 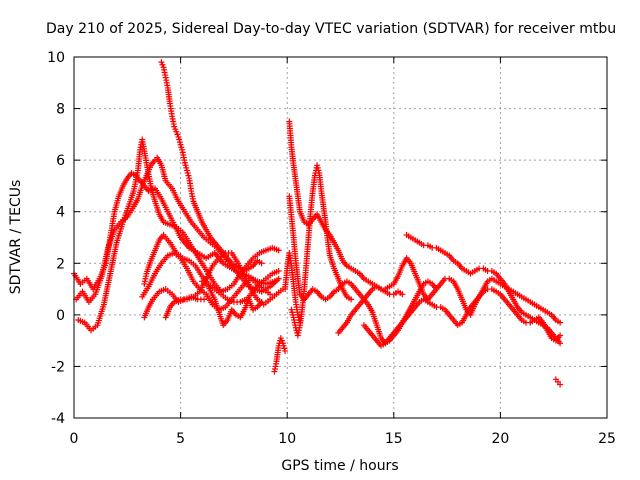 What do you see at coordinates (58, 419) in the screenshot?
I see `y-tick-label: -4` at bounding box center [58, 419].